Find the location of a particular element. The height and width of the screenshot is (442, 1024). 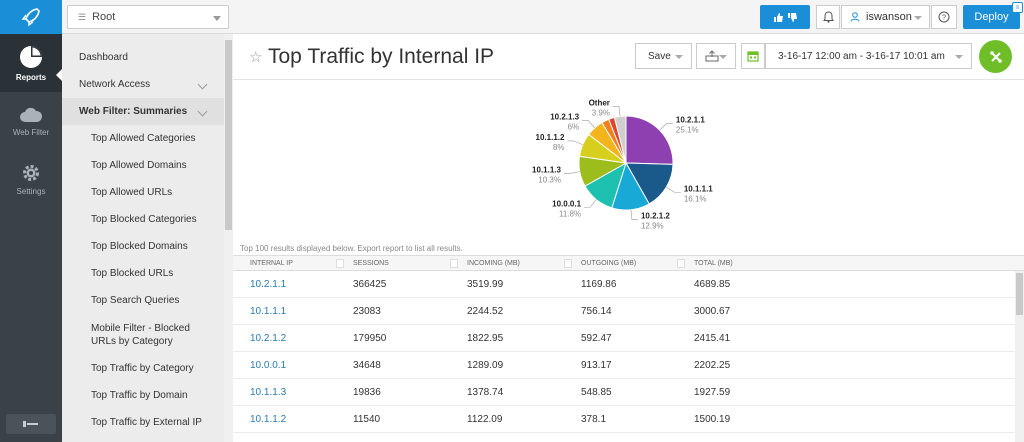

pie-percent-label: 11.8% is located at coordinates (570, 213).